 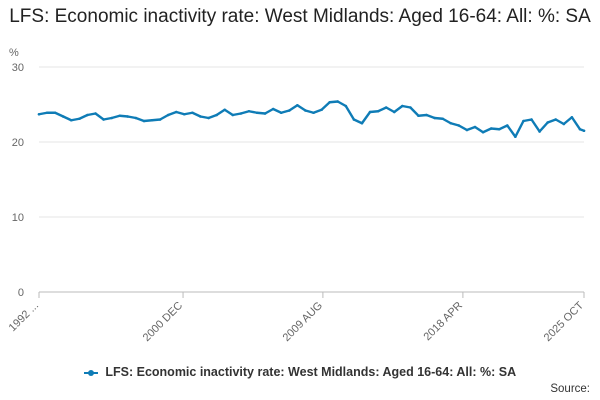 I want to click on y-tick-label: 0, so click(x=21, y=293).